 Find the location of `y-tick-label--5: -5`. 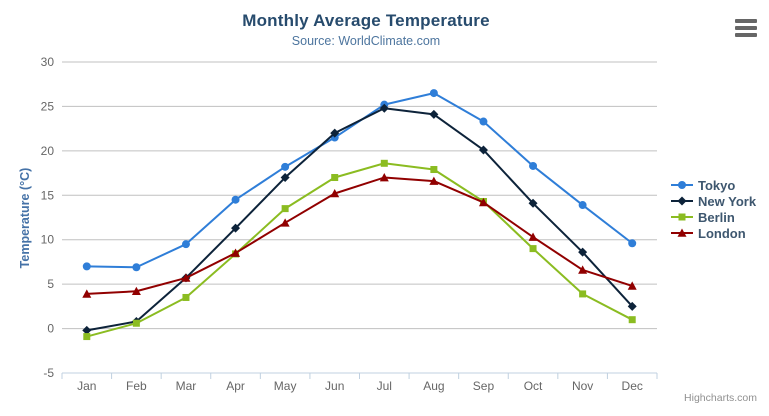

y-tick-label--5: -5 is located at coordinates (48, 373).